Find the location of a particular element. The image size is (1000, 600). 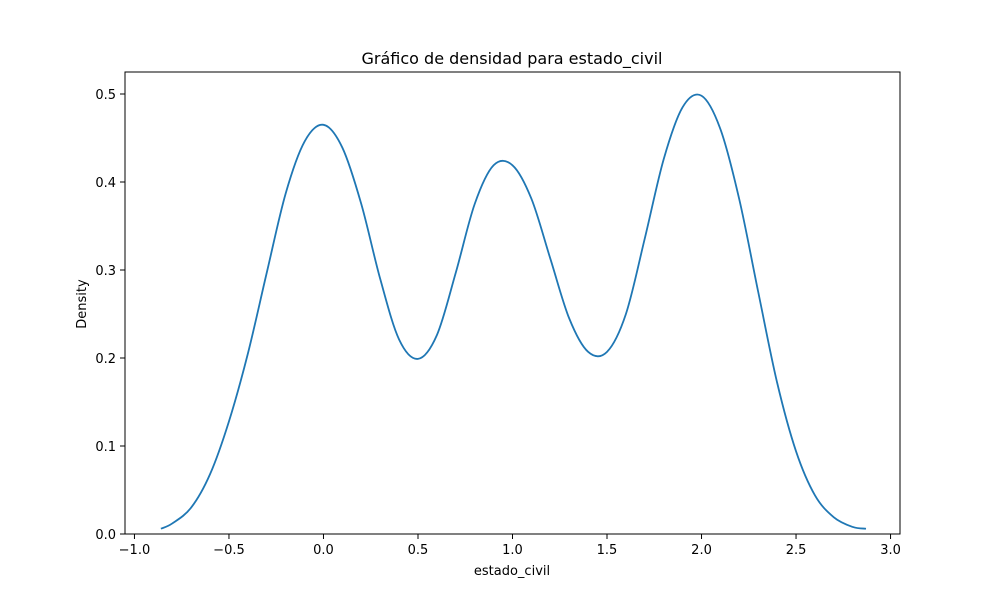

chart-title: Gráfico de densidad para estado_civil is located at coordinates (512, 59).